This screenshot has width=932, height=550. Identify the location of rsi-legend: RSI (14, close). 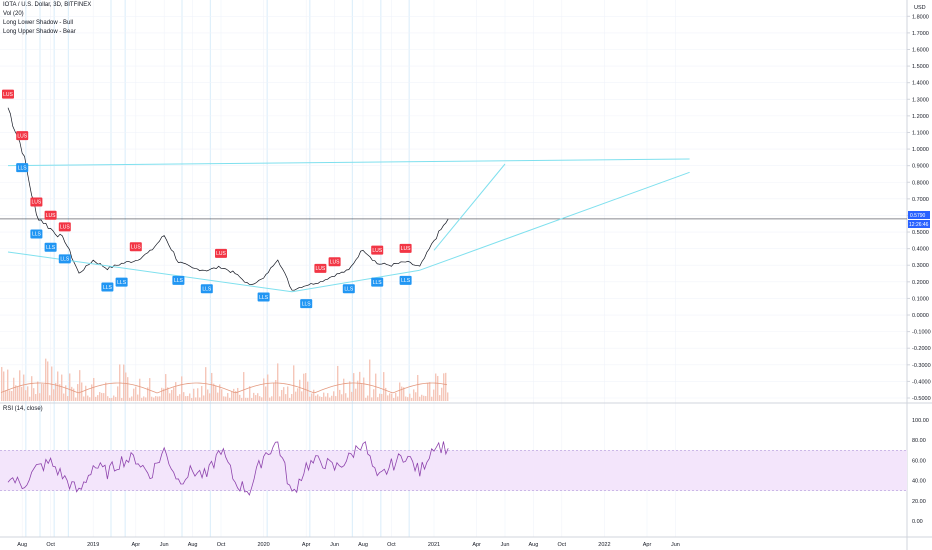
(23, 409).